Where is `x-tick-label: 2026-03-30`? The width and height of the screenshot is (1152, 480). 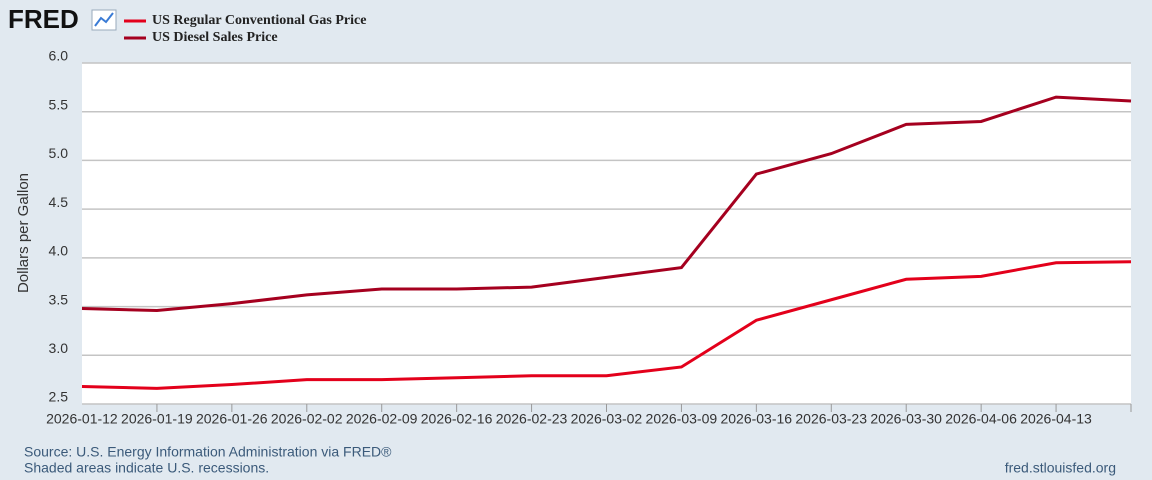
x-tick-label: 2026-03-30 is located at coordinates (906, 419).